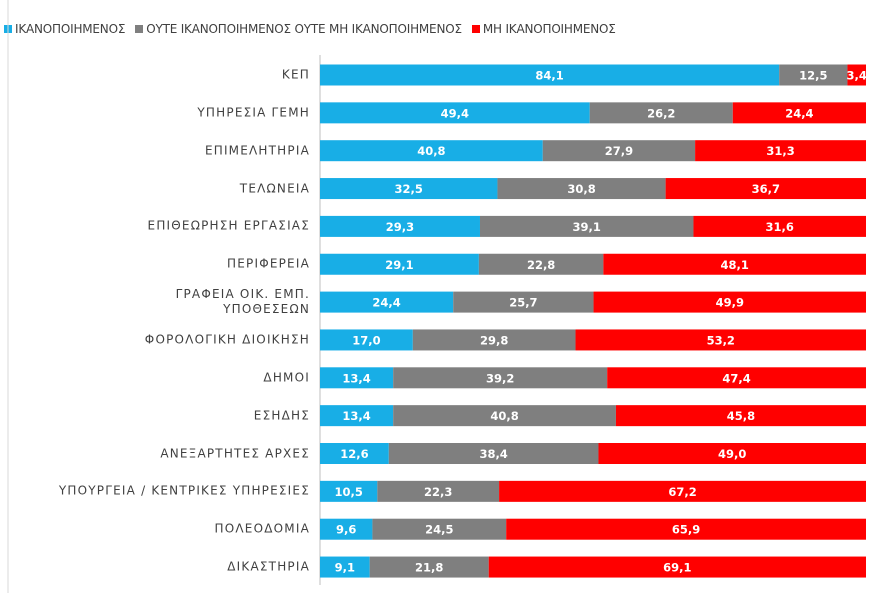 The width and height of the screenshot is (877, 593). Describe the element at coordinates (70, 29) in the screenshot. I see `legend-label: ΙΚΑΝΟΠΟΙΗΜΕΝΟΣ` at that location.